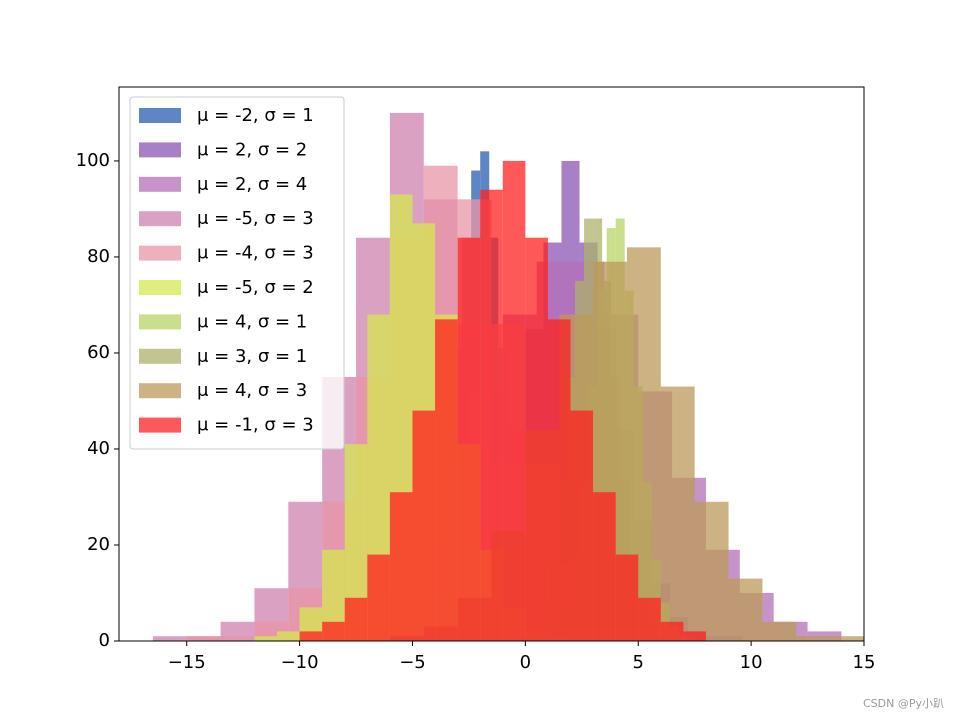 The image size is (960, 720). I want to click on legend-box, so click(237, 273).